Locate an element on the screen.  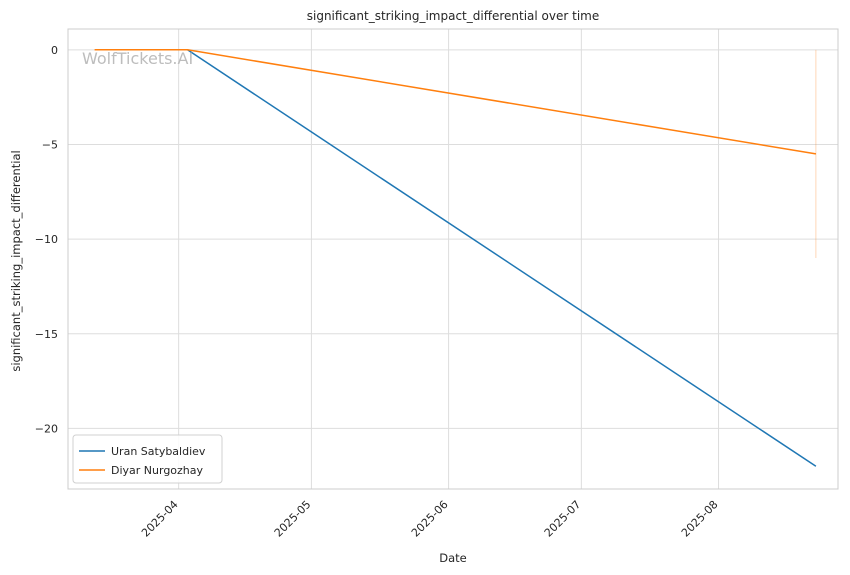
legend-entry: Diyar Nurgozhay is located at coordinates (157, 470).